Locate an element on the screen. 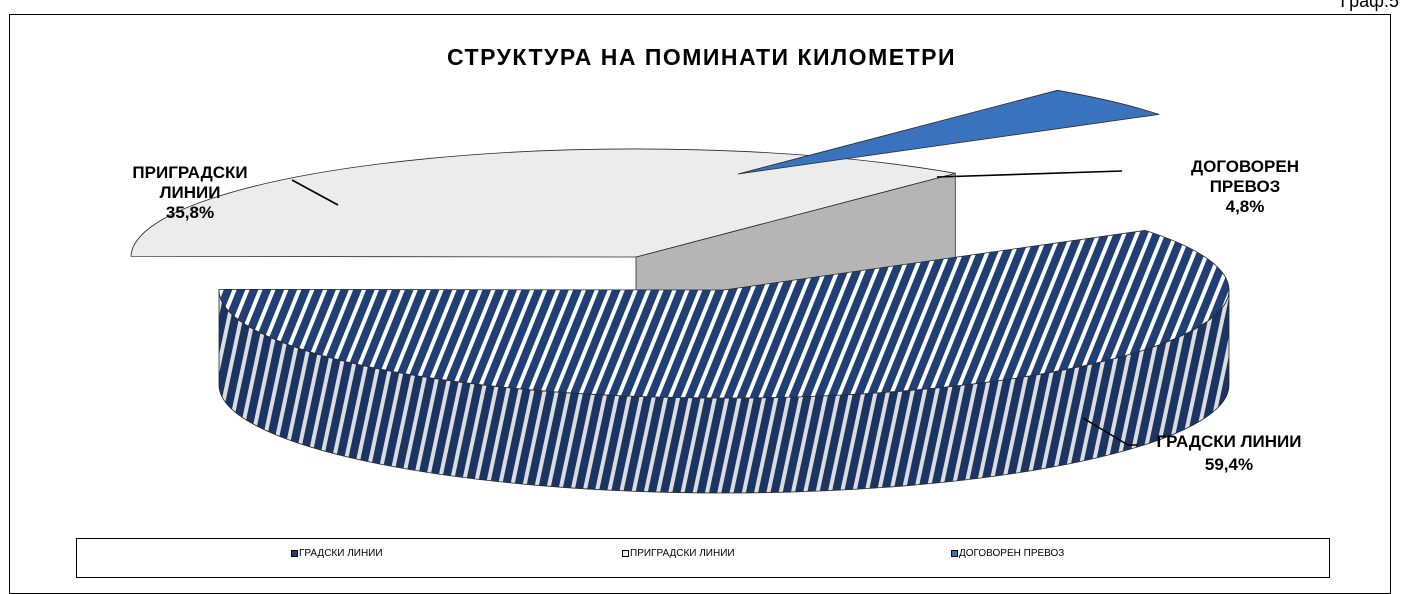  chart-title: СТРУКТУРА НА ПОМИНАТИ КИЛОМЕТРИ is located at coordinates (701, 57).